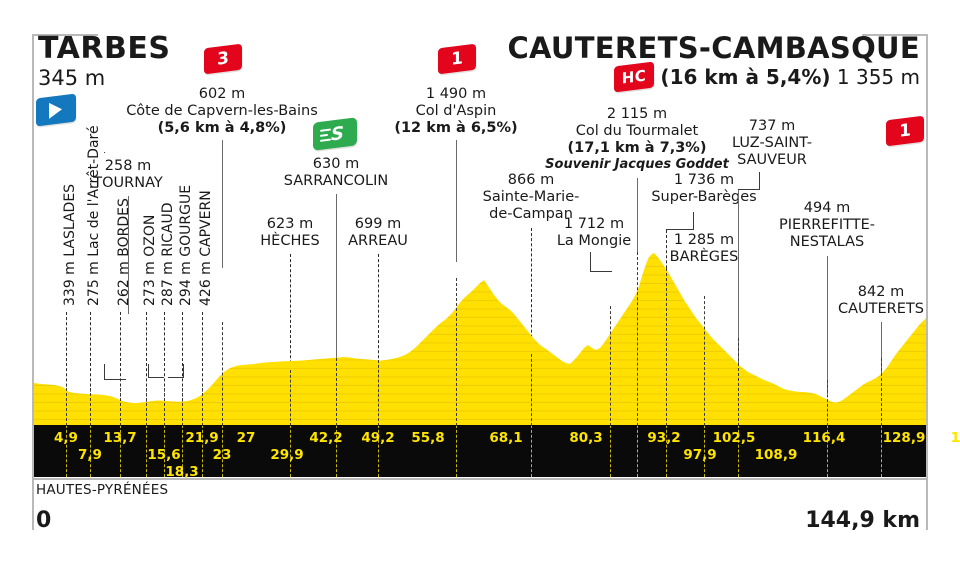 Image resolution: width=960 pixels, height=576 pixels. What do you see at coordinates (156, 371) in the screenshot?
I see `bracket-ricaud` at bounding box center [156, 371].